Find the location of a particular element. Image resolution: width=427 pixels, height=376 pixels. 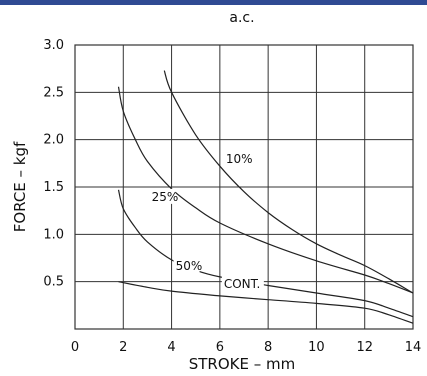

y-axis-label: FORCE – kgf is located at coordinates (20, 186).